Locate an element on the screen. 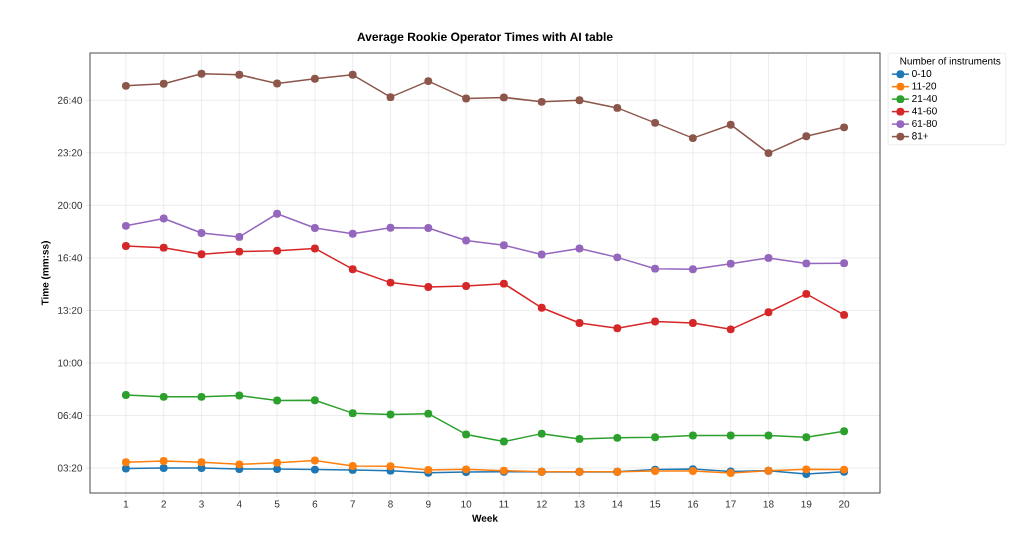  legend-title: Number of instruments is located at coordinates (950, 61).